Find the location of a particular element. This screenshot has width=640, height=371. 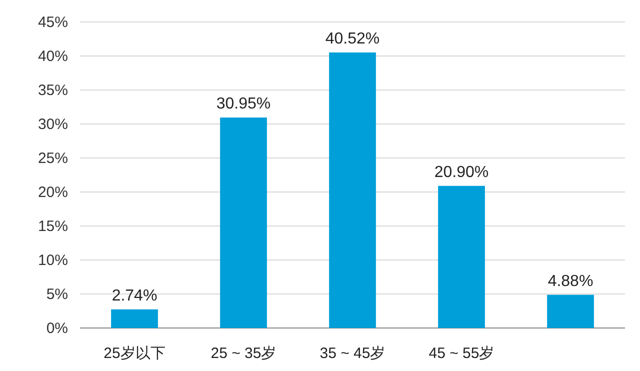

x-tick-label: 45 ~ 55岁 is located at coordinates (461, 353).